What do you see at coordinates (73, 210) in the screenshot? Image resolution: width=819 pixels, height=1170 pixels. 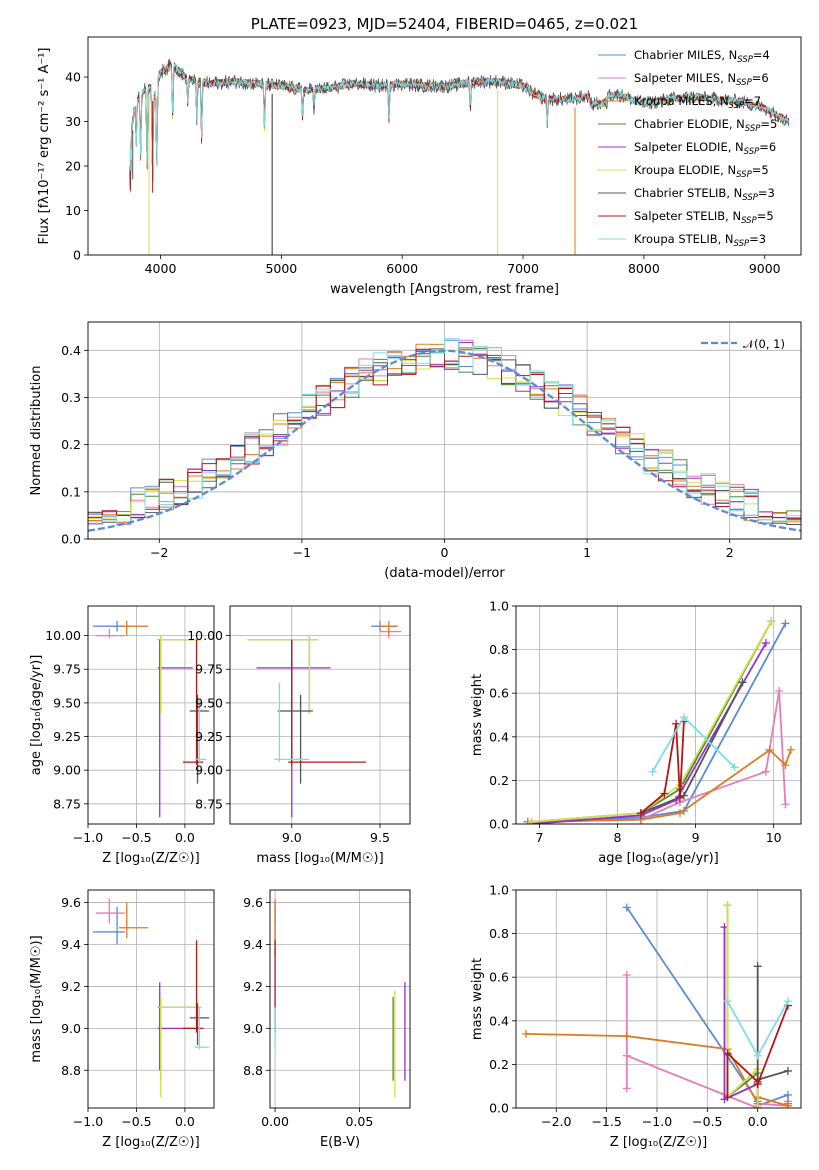 I see `y-tick-label: 10` at bounding box center [73, 210].